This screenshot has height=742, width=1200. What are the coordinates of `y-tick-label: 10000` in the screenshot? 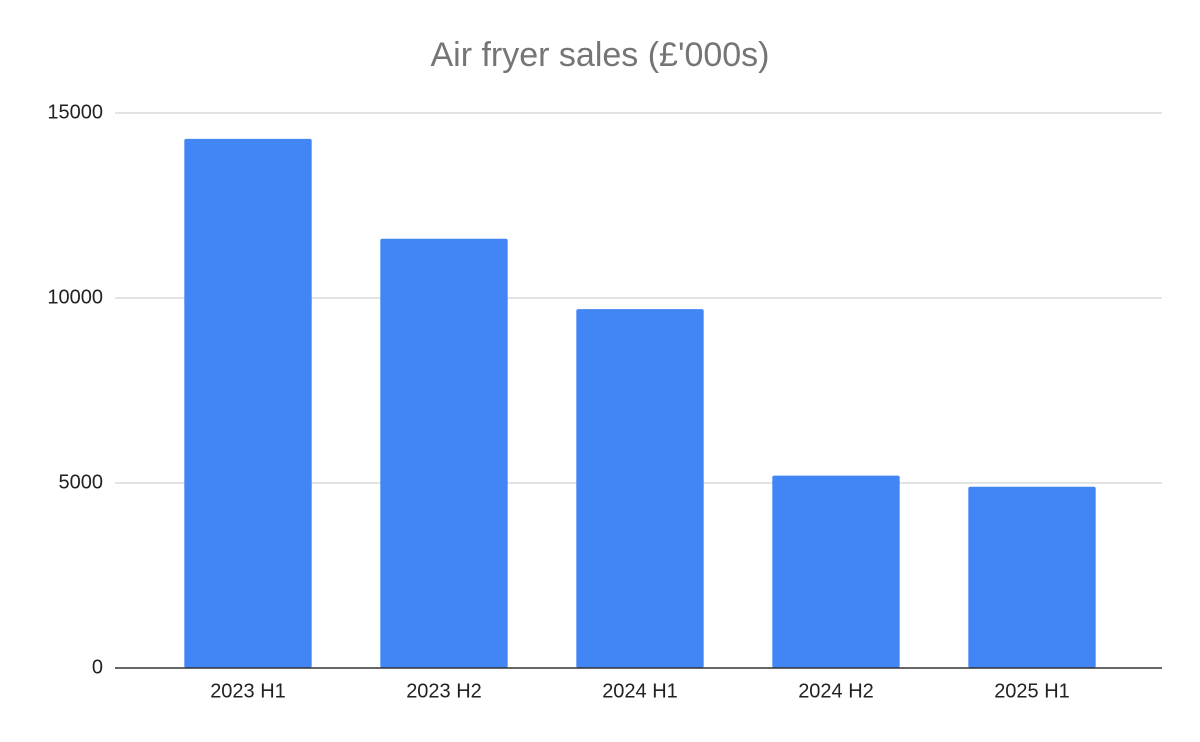 It's located at (75, 297).